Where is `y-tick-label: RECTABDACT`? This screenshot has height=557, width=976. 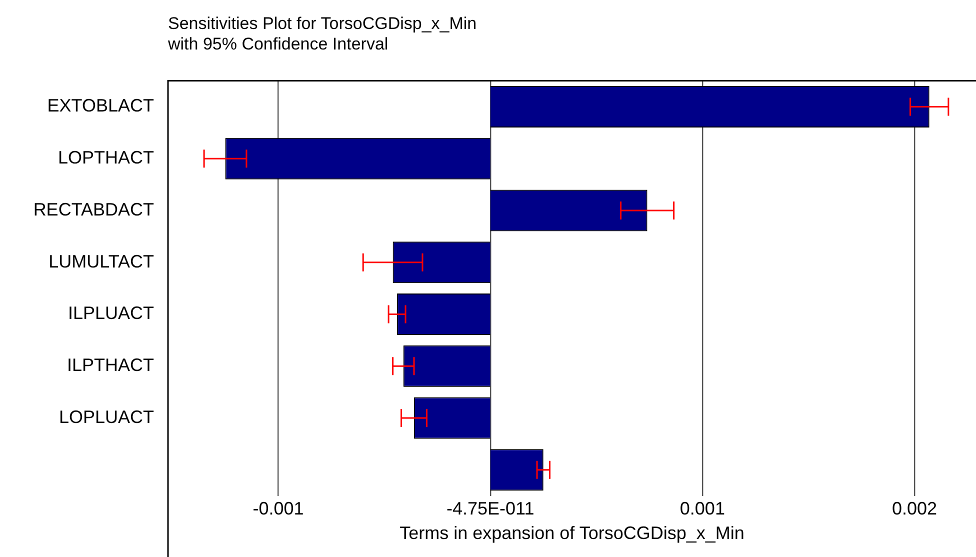 y-tick-label: RECTABDACT is located at coordinates (93, 209).